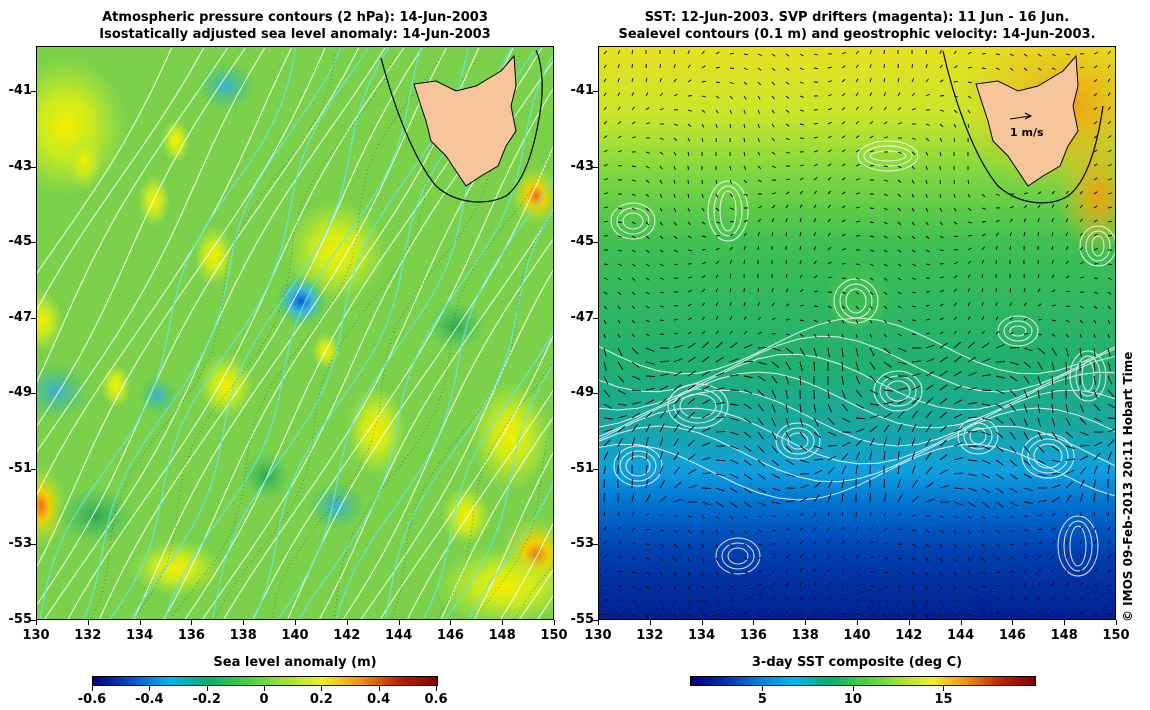 This screenshot has height=710, width=1150. I want to click on right-lon-tick: 146, so click(1012, 635).